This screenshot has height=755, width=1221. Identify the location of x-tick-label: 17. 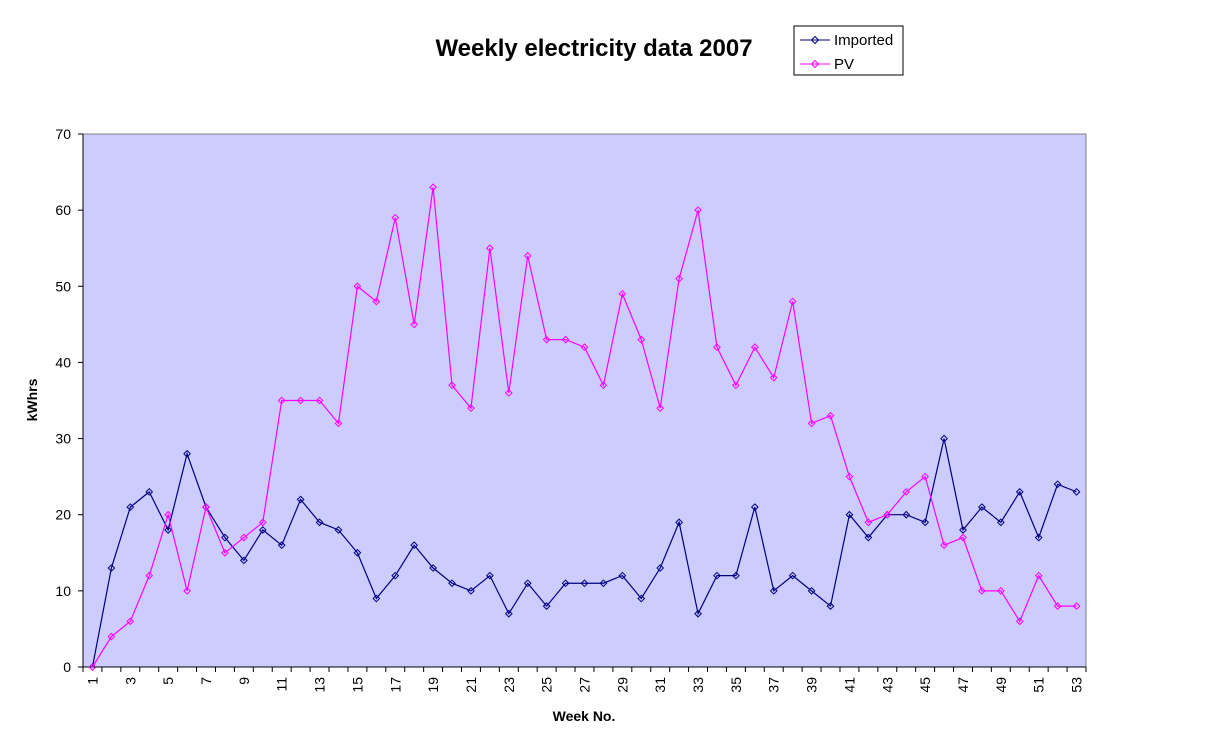
(395, 685).